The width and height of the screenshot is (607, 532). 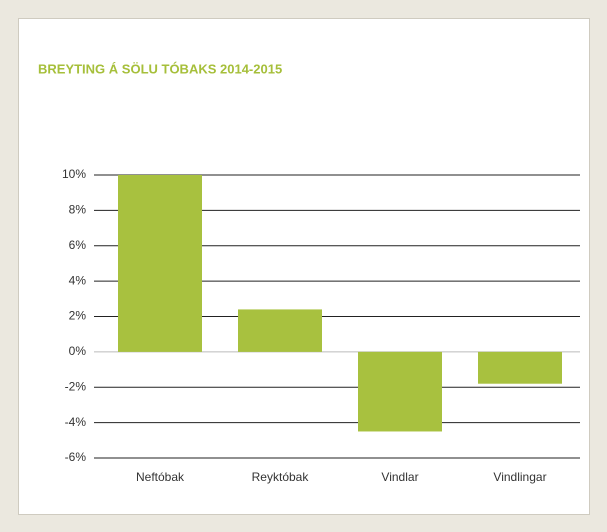 I want to click on y-tick-label: -6%, so click(x=76, y=457).